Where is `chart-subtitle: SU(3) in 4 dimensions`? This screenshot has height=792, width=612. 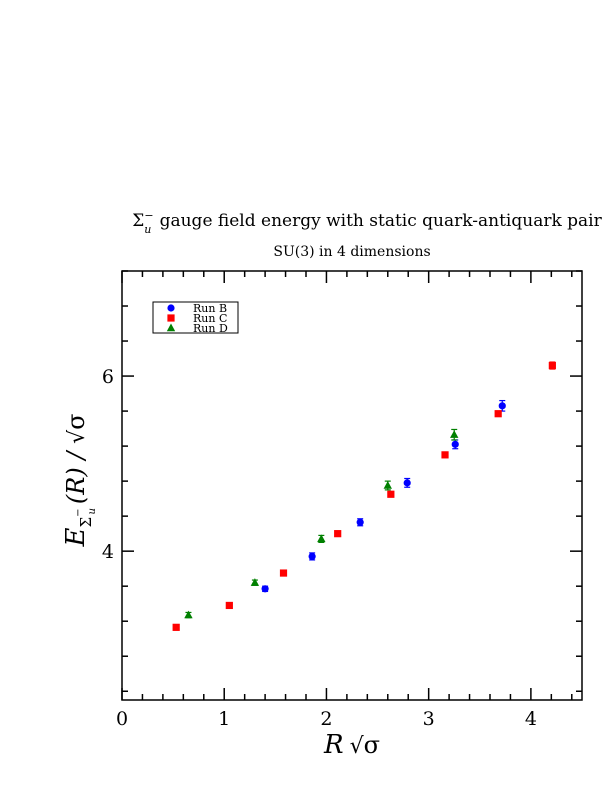 chart-subtitle: SU(3) in 4 dimensions is located at coordinates (351, 252).